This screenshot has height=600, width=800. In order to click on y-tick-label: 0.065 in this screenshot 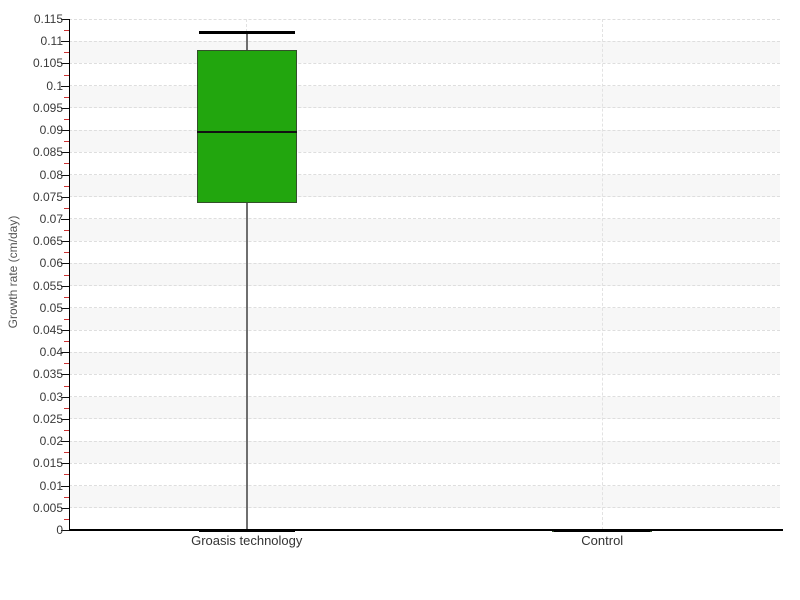, I will do `click(47, 241)`.